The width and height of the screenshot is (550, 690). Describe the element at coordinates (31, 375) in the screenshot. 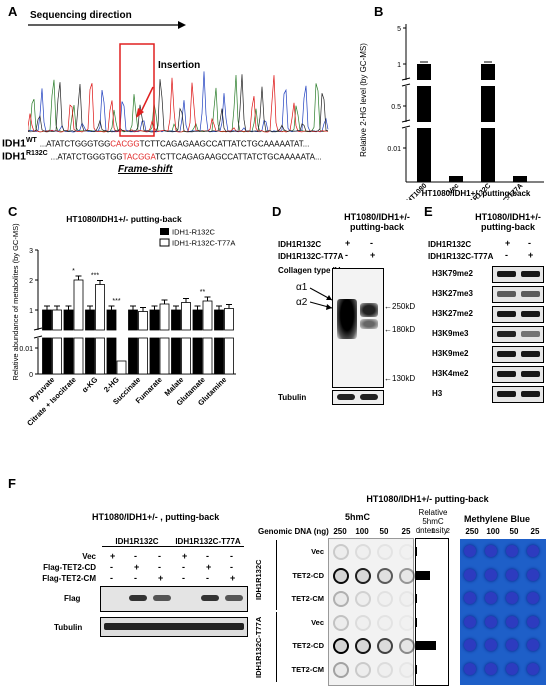

I see `panel-c-tick: 0` at that location.